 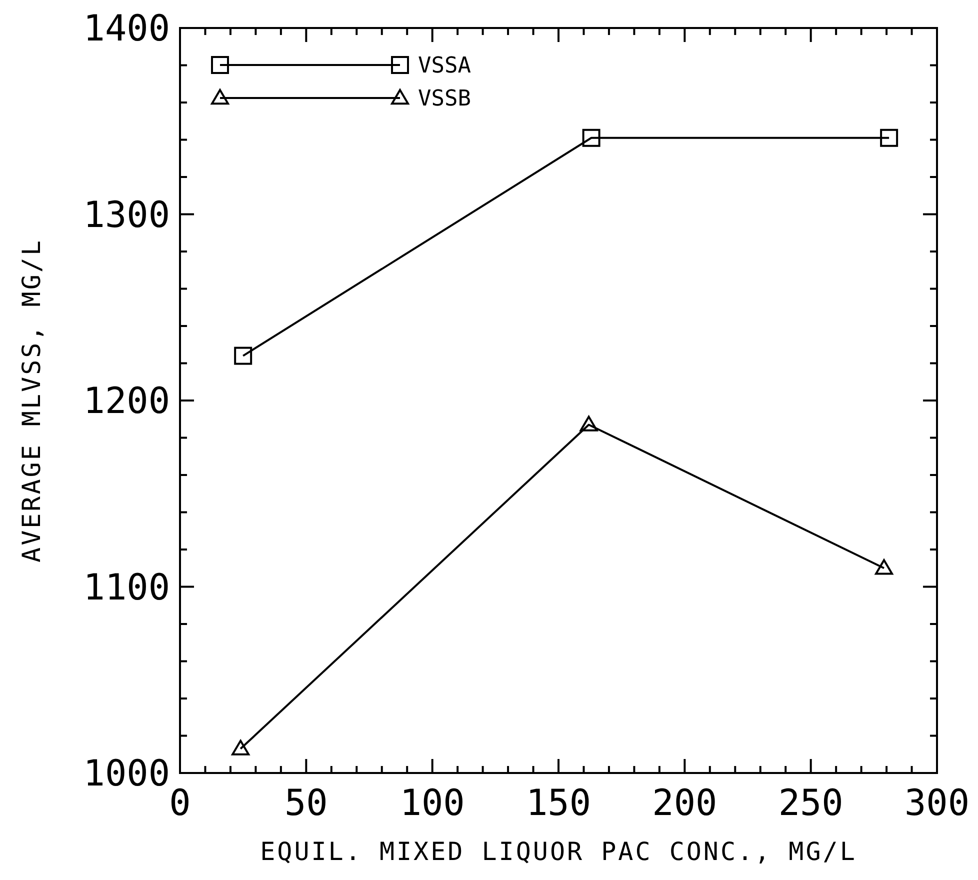 What do you see at coordinates (126, 587) in the screenshot?
I see `y-tick-label: 1100` at bounding box center [126, 587].